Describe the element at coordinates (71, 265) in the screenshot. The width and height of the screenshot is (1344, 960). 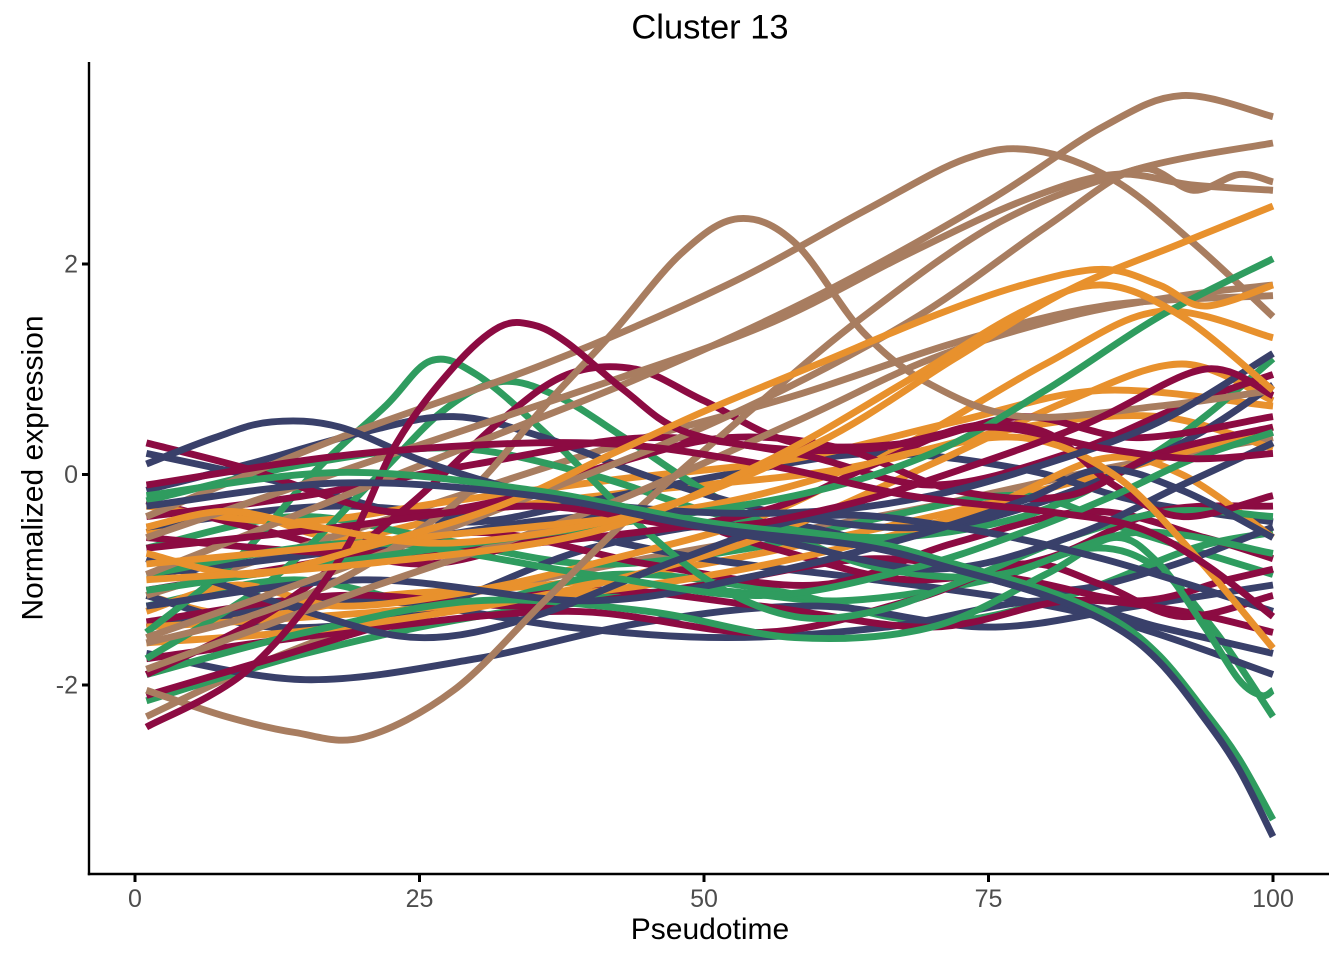
I see `svg-text: 2` at that location.